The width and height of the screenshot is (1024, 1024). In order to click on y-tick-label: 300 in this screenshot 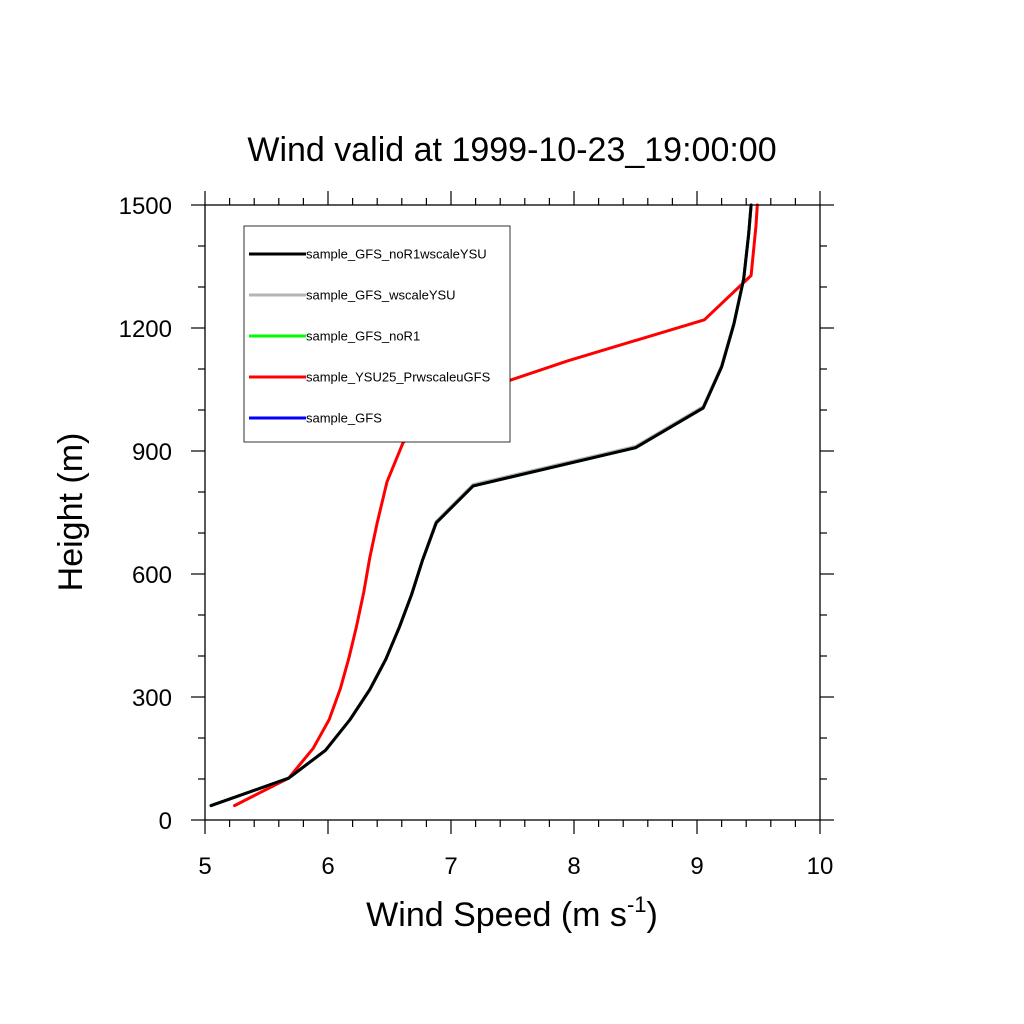, I will do `click(152, 698)`.